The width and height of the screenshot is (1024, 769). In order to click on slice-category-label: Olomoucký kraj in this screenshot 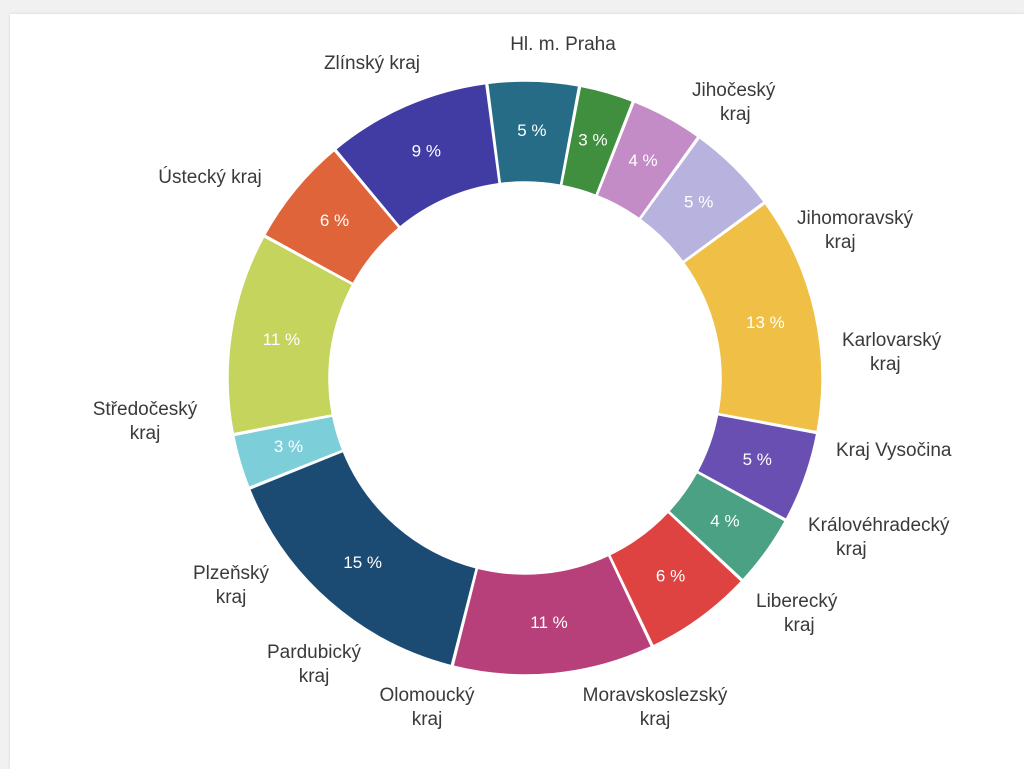, I will do `click(427, 707)`.